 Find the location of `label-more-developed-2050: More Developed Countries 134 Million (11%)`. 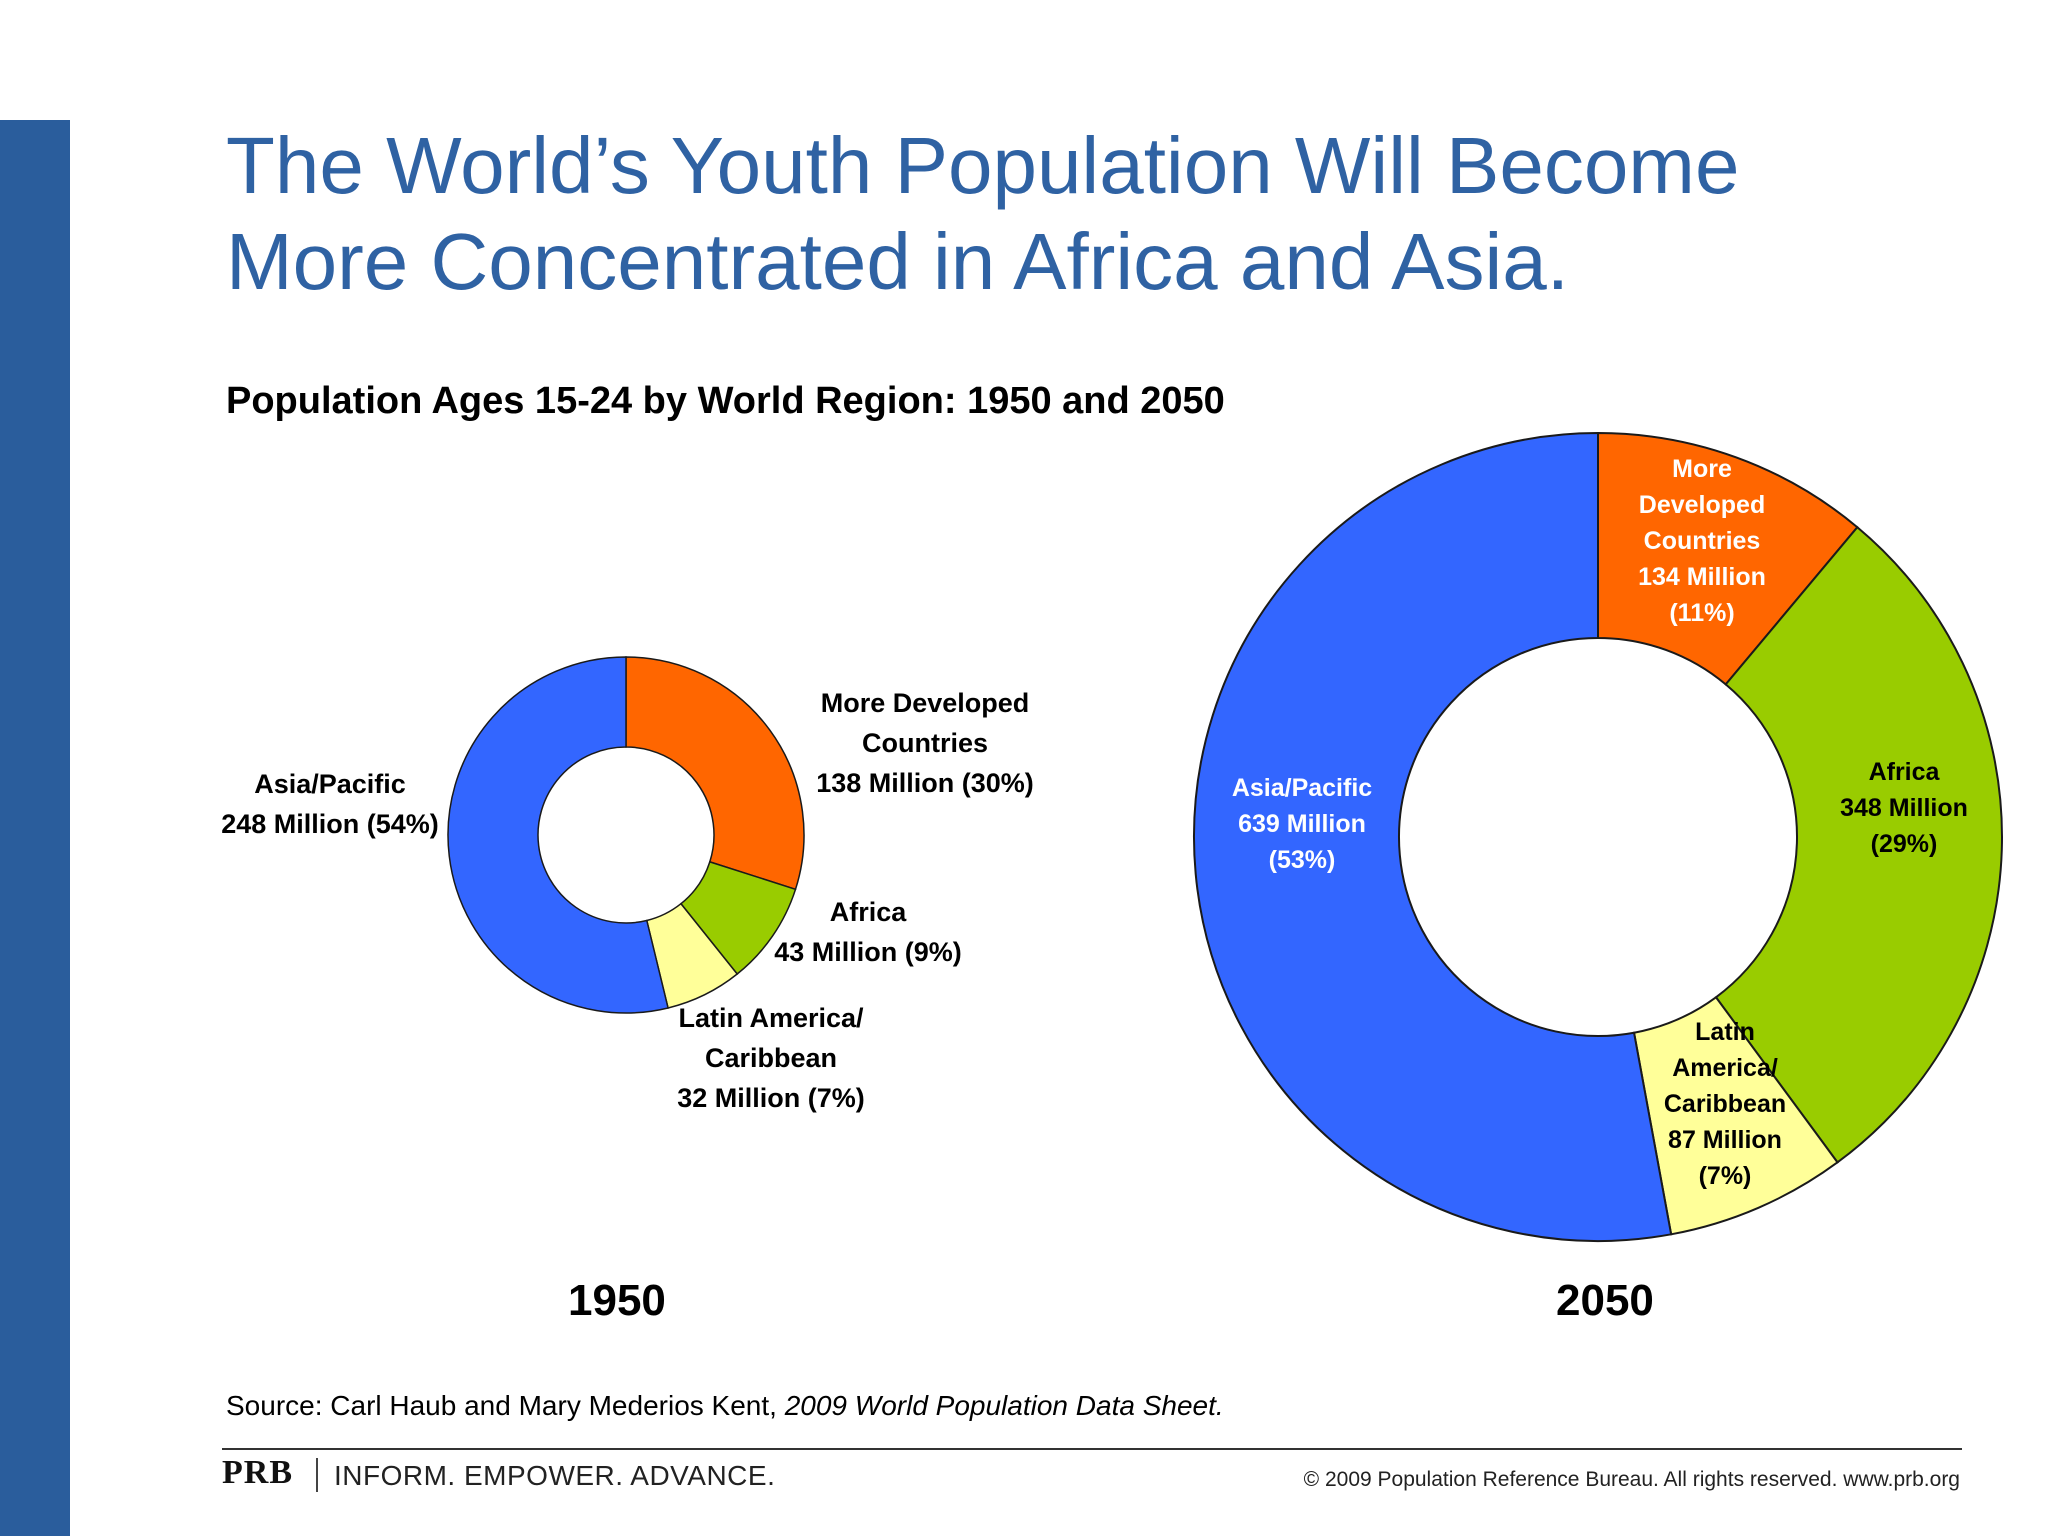

label-more-developed-2050: More Developed Countries 134 Million (11%) is located at coordinates (1702, 541).